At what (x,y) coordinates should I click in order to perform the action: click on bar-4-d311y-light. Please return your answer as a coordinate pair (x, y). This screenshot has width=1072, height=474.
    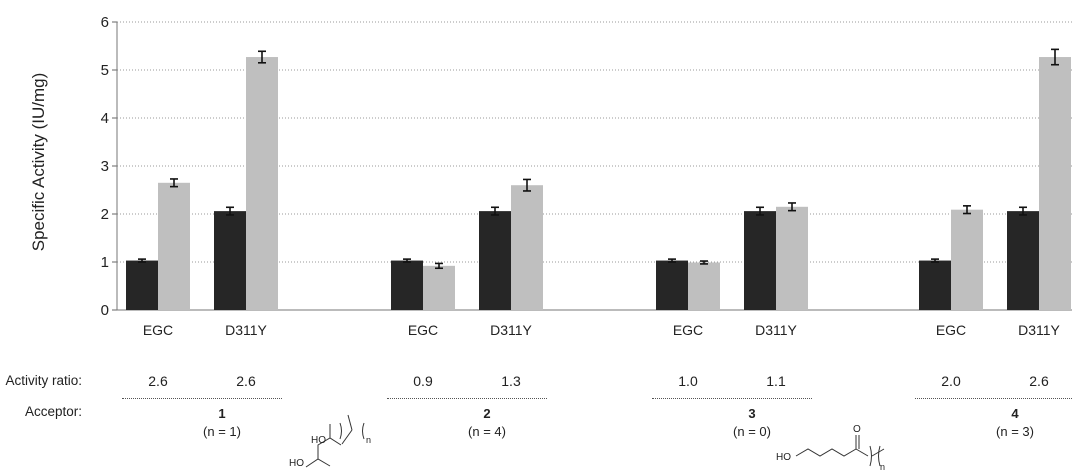
    Looking at the image, I should click on (1055, 183).